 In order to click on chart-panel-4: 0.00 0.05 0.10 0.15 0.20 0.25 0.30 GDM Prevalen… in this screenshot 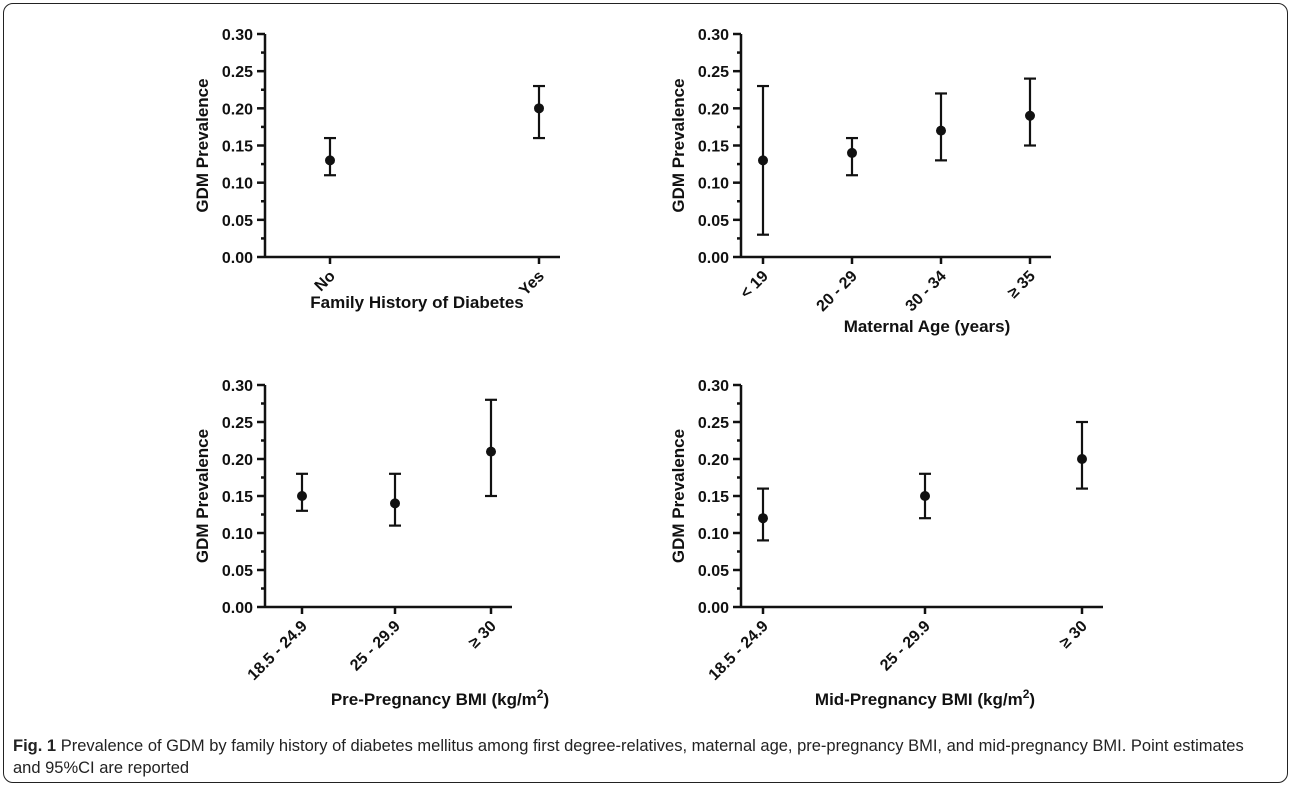, I will do `click(886, 543)`.